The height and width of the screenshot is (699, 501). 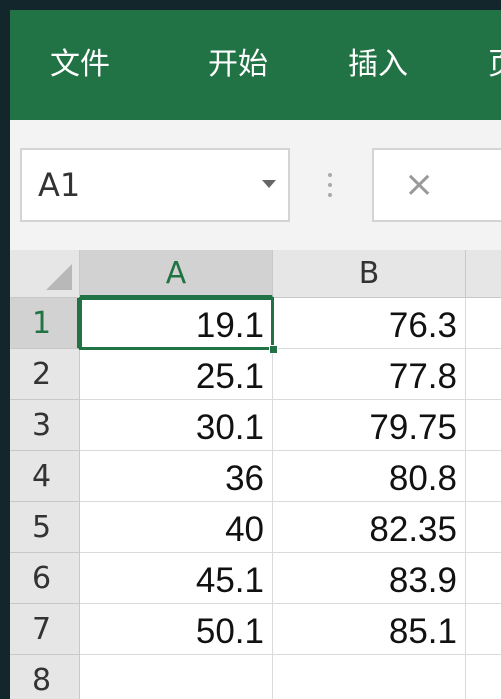 What do you see at coordinates (176, 425) in the screenshot?
I see `cell: 30.1` at bounding box center [176, 425].